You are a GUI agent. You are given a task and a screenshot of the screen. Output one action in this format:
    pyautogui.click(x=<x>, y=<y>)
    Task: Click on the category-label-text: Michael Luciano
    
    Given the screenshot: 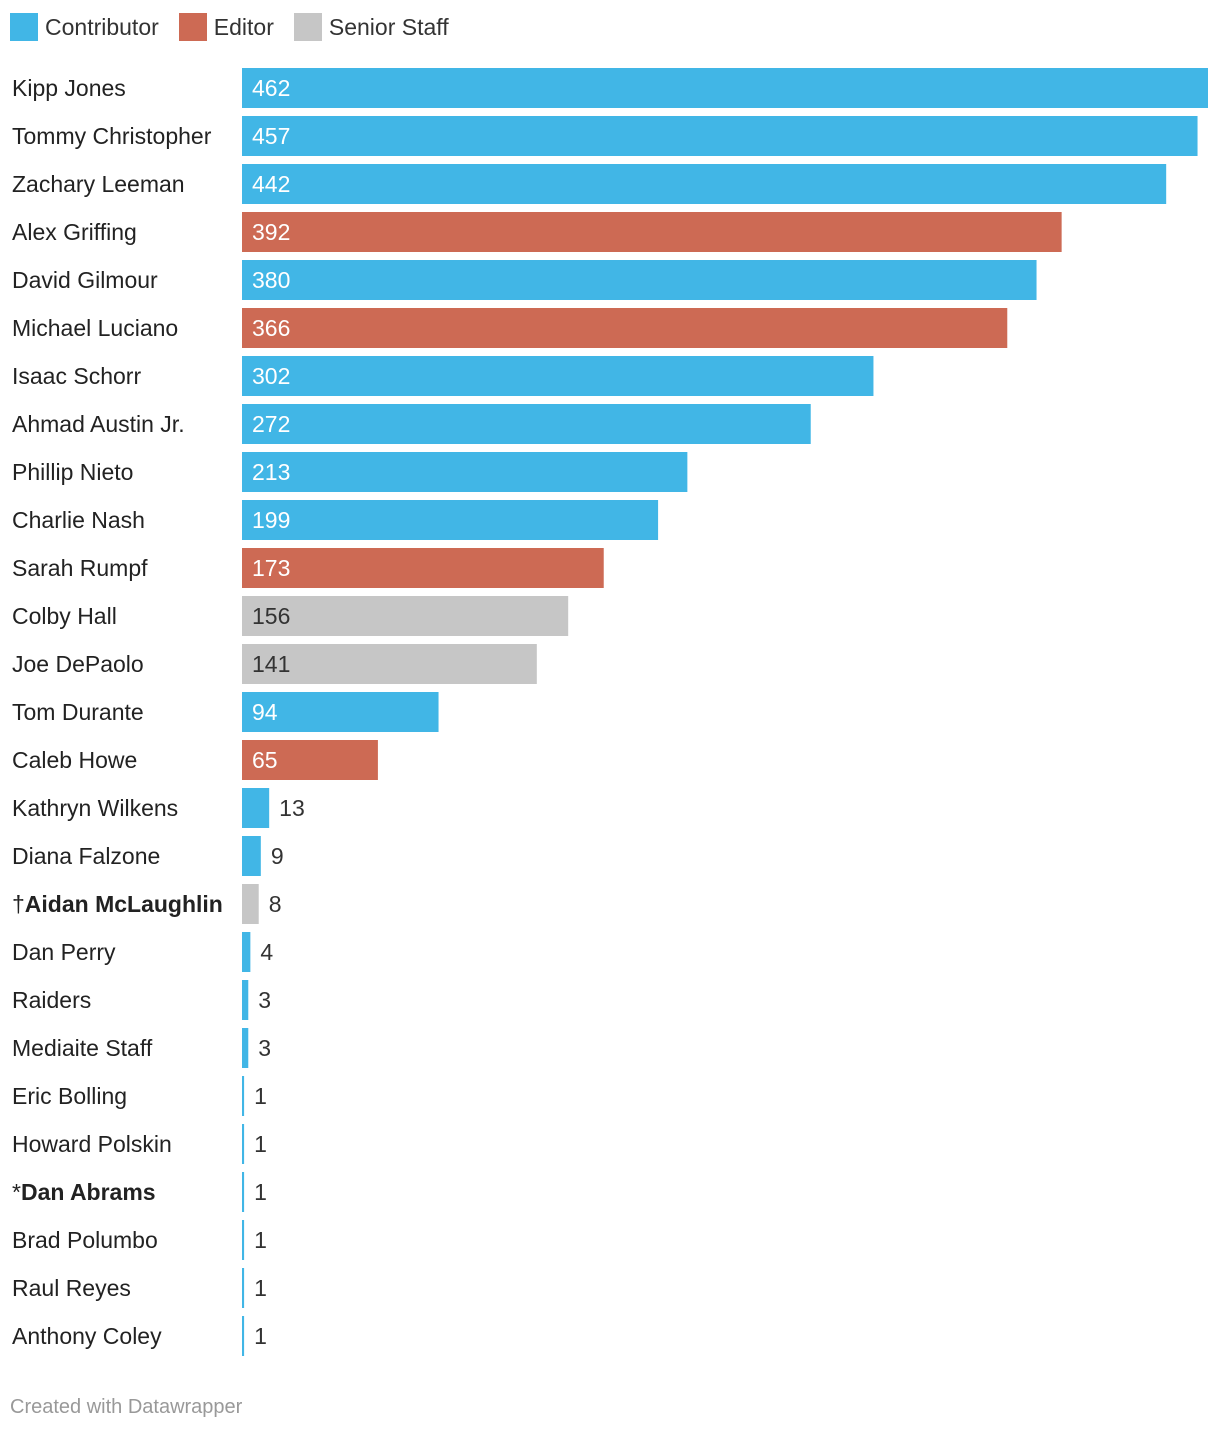 What is the action you would take?
    pyautogui.click(x=95, y=328)
    